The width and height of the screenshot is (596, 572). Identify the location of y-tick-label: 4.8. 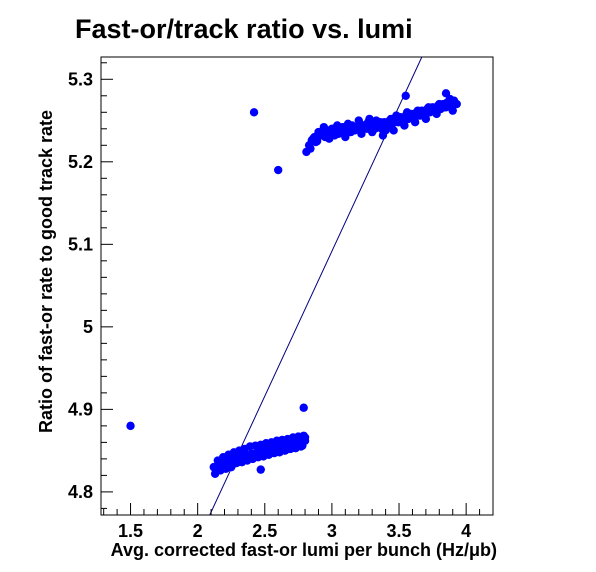
(80, 492).